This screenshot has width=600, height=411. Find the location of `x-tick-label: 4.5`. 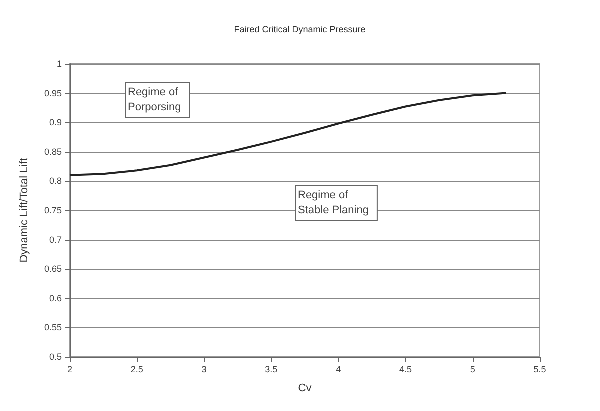

x-tick-label: 4.5 is located at coordinates (405, 369).